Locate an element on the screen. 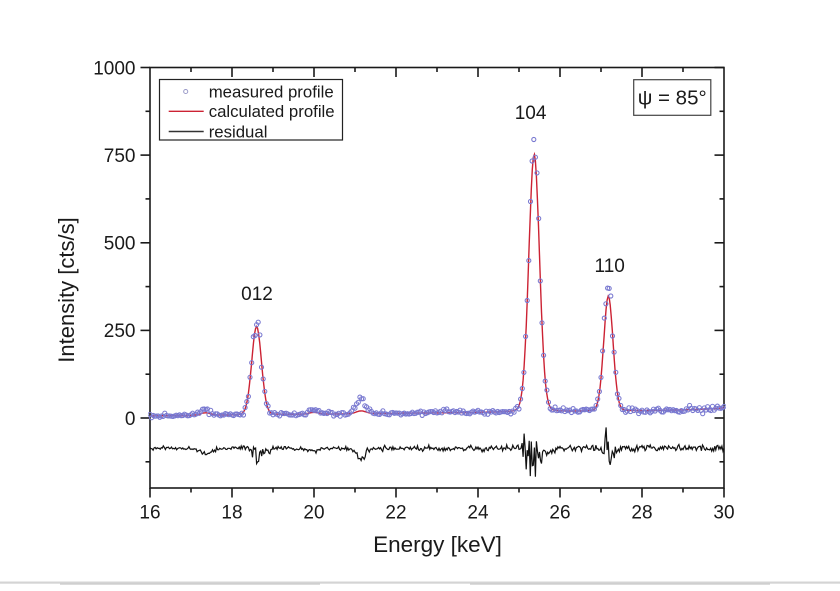 This screenshot has width=840, height=591. svg-text: calculated profile is located at coordinates (272, 111).